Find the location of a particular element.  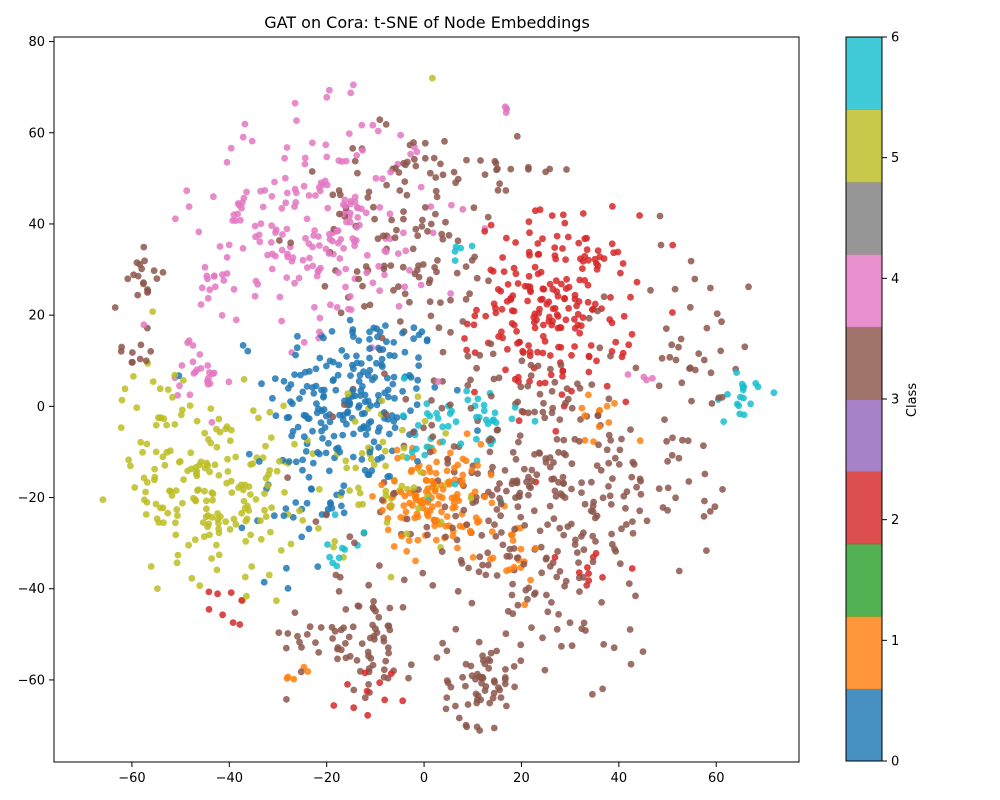

y-tick-label: 0 is located at coordinates (41, 407).